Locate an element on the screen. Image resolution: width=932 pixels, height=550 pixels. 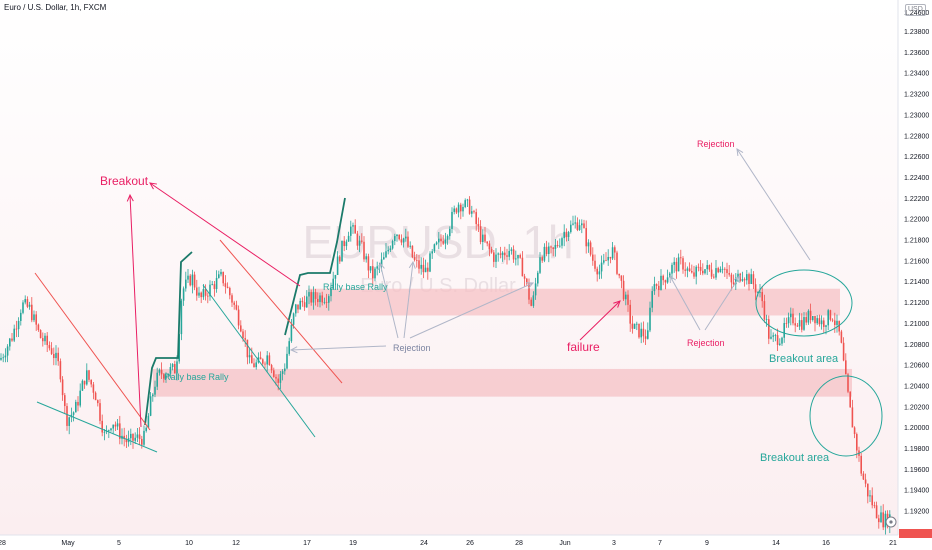
y-tick-label: 1.23600 is located at coordinates (916, 53).